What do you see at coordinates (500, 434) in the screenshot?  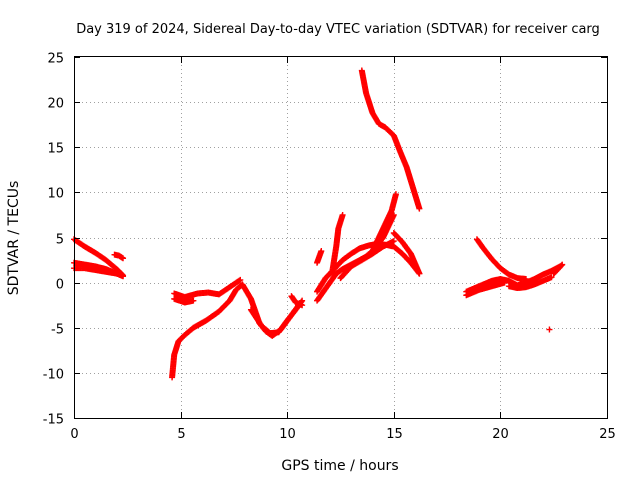 I see `x-tick-label: 20` at bounding box center [500, 434].